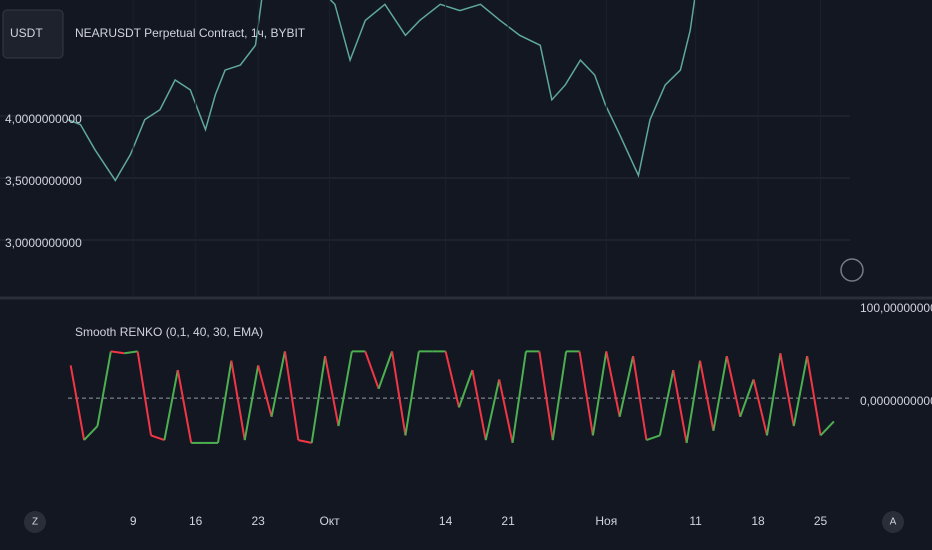 The width and height of the screenshot is (932, 550). Describe the element at coordinates (329, 521) in the screenshot. I see `x-tick-label: Окт` at that location.